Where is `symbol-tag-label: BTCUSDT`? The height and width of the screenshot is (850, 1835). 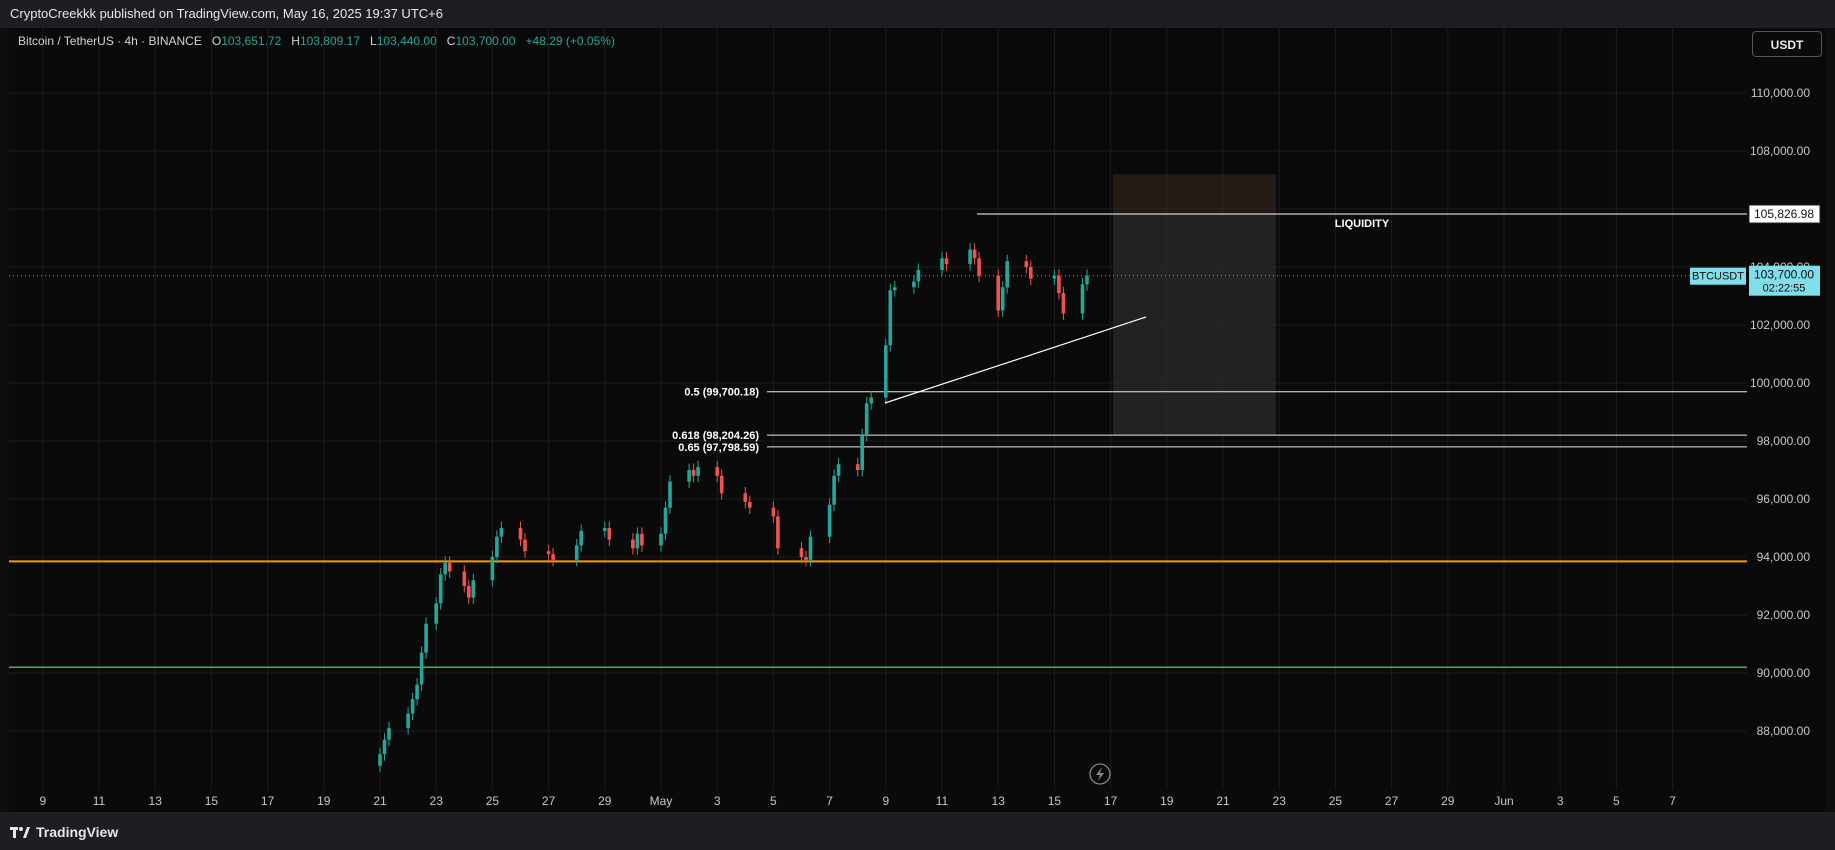
symbol-tag-label: BTCUSDT is located at coordinates (1718, 277).